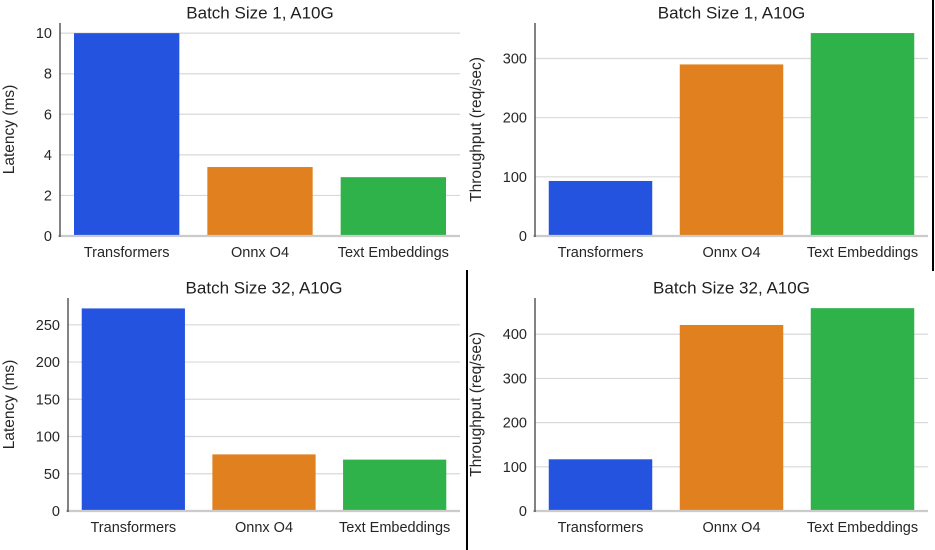  Describe the element at coordinates (48, 326) in the screenshot. I see `y-tick-label: 250` at that location.